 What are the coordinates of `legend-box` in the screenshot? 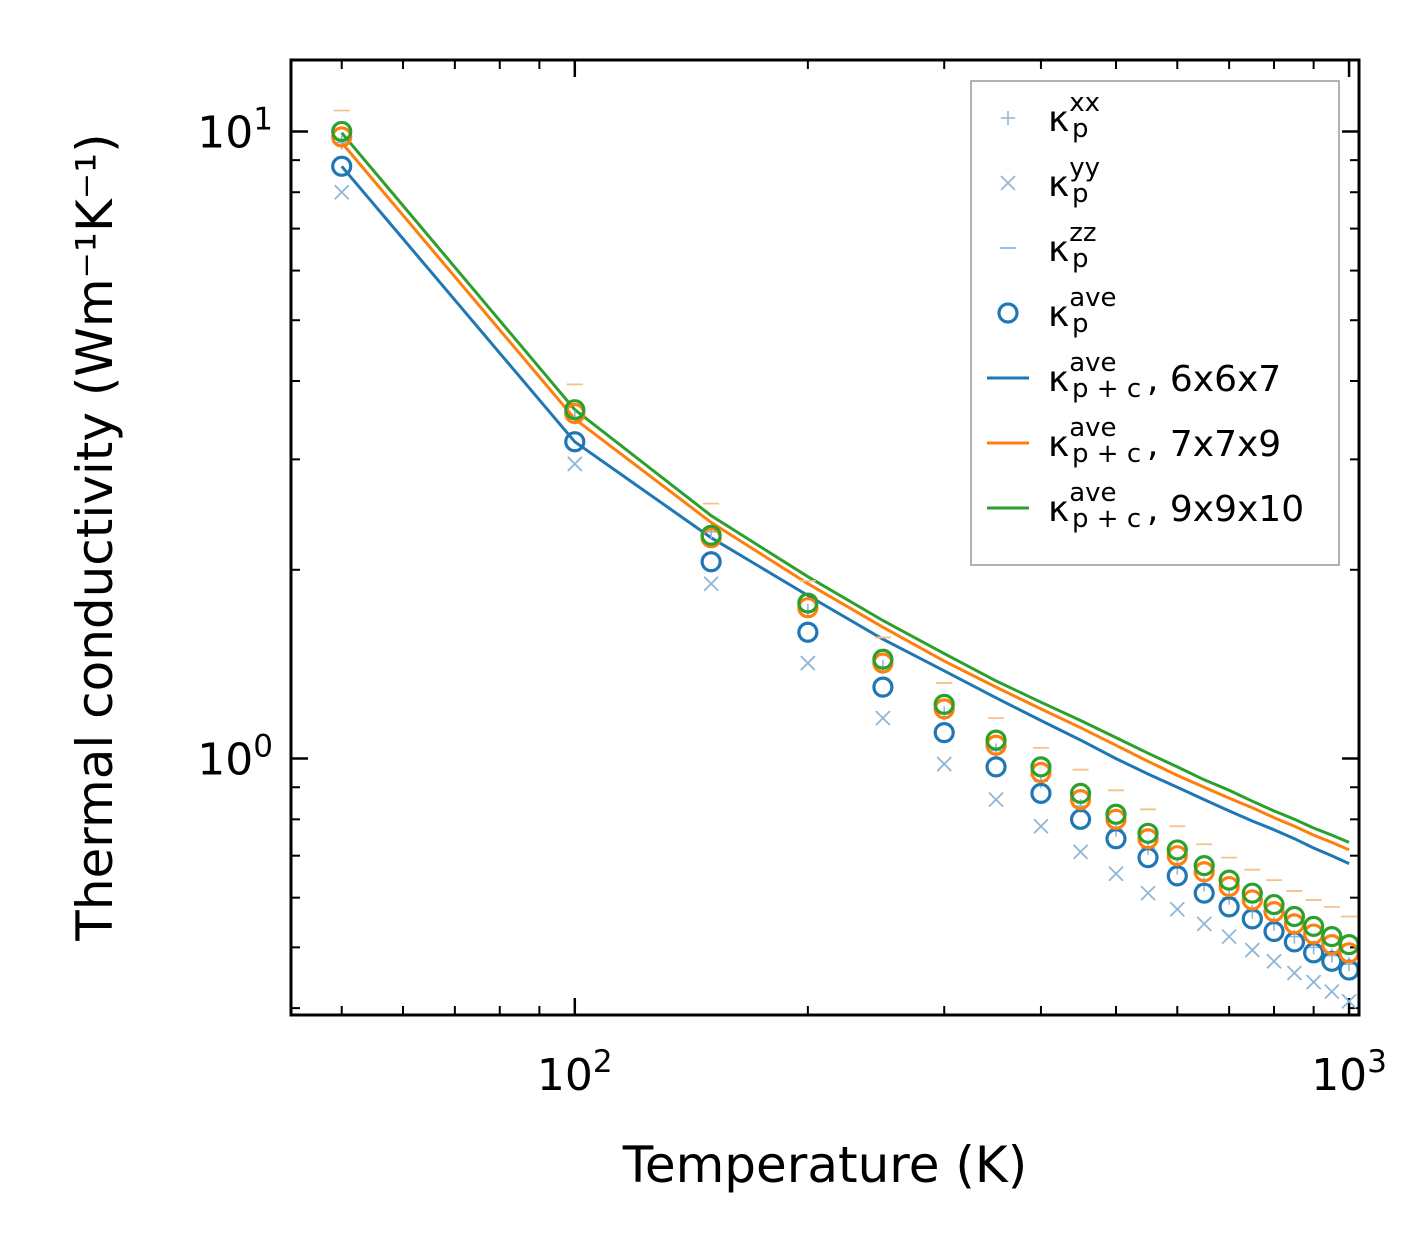 It's located at (1155, 323).